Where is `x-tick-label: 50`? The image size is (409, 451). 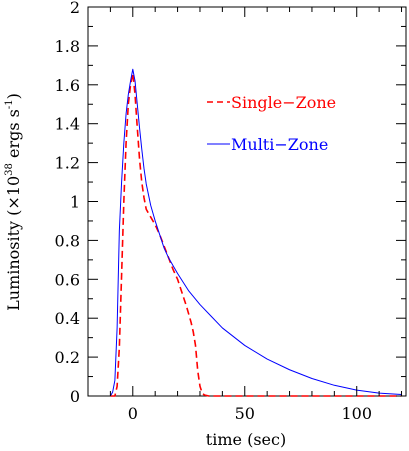 x-tick-label: 50 is located at coordinates (245, 413).